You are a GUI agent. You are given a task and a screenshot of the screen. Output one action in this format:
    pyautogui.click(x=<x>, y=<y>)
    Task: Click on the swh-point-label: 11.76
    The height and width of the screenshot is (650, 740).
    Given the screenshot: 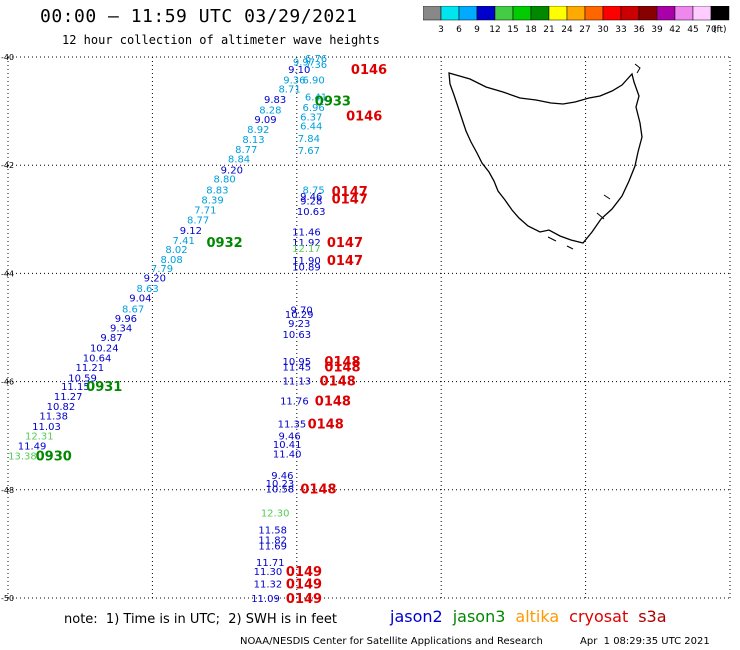 What is the action you would take?
    pyautogui.click(x=294, y=402)
    